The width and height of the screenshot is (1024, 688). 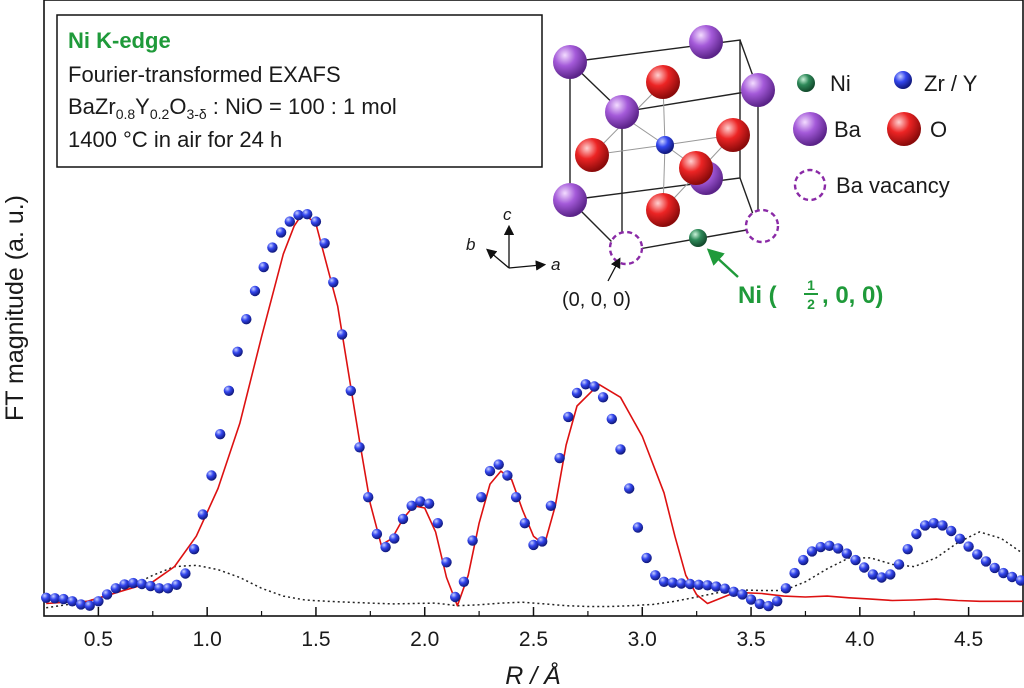 What do you see at coordinates (665, 145) in the screenshot?
I see `zr-y-atom` at bounding box center [665, 145].